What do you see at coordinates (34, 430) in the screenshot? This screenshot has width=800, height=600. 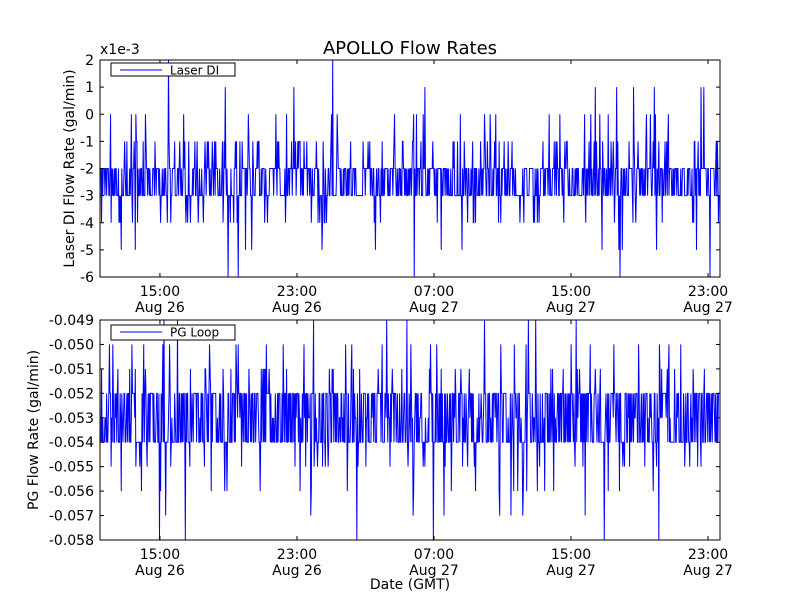 I see `pg-loop-y-axis-label: PG Flow Rate (gal/min)` at bounding box center [34, 430].